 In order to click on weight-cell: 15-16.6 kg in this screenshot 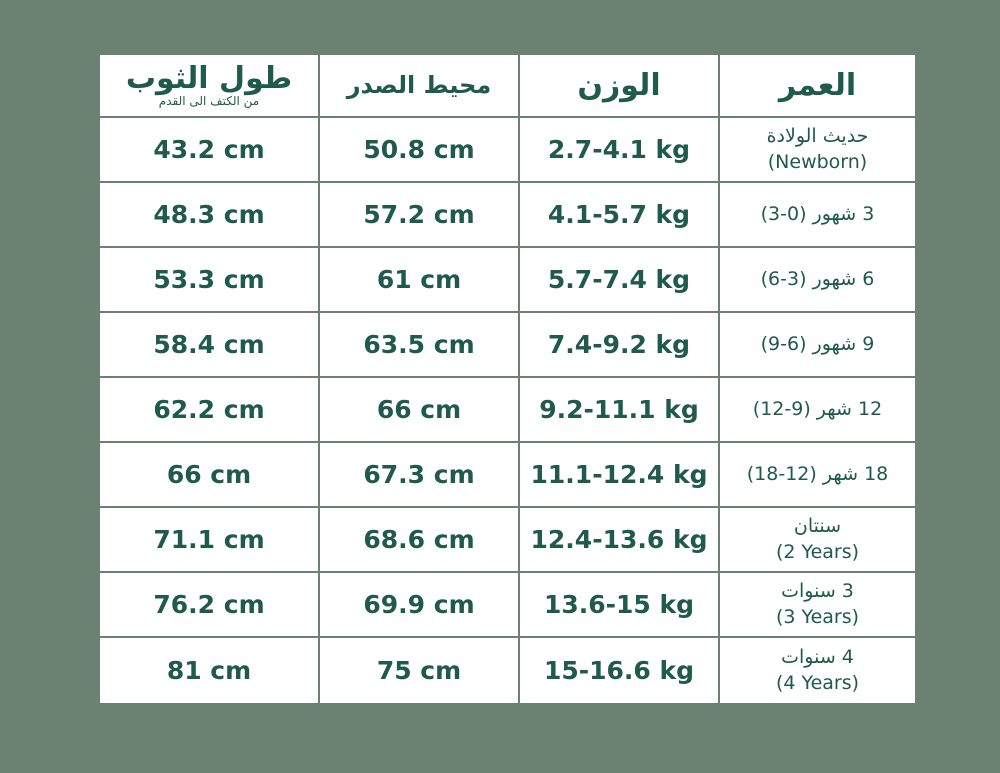, I will do `click(620, 670)`.